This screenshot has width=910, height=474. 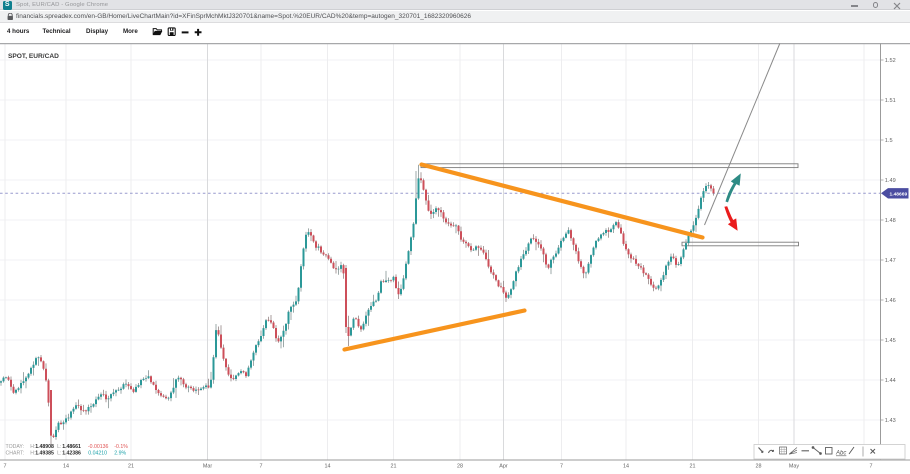 What do you see at coordinates (120, 453) in the screenshot?
I see `svg-text: 2.9%` at bounding box center [120, 453].